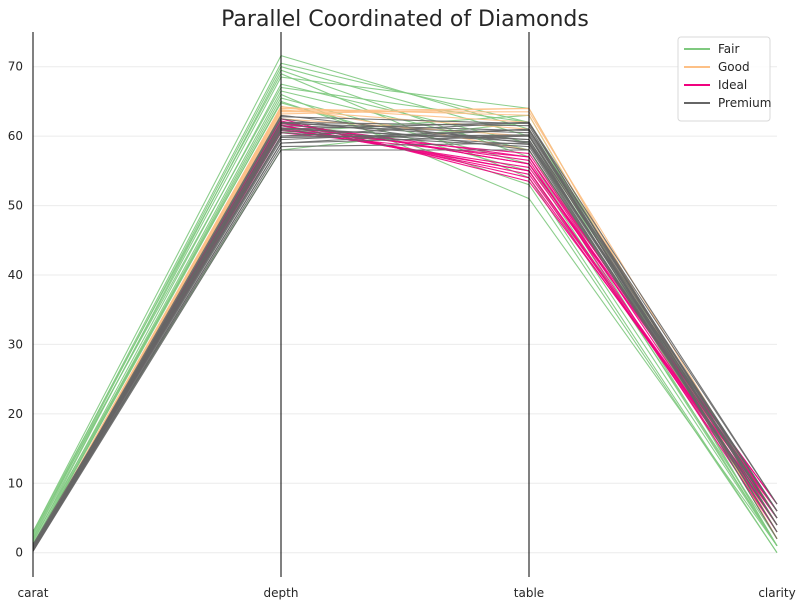 The height and width of the screenshot is (607, 802). What do you see at coordinates (33, 593) in the screenshot?
I see `x-tick-label: carat` at bounding box center [33, 593].